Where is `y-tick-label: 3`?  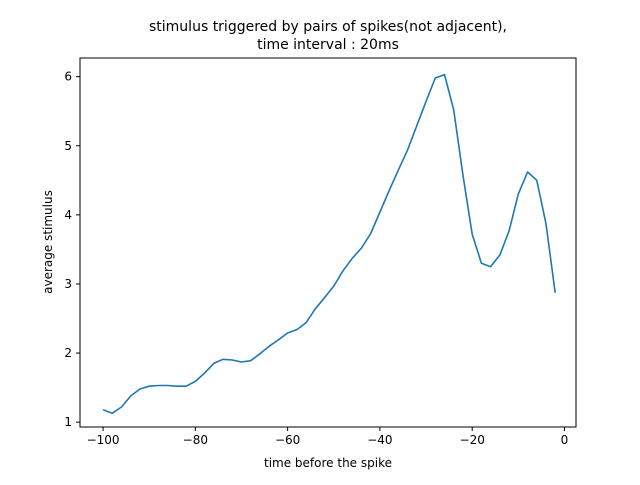
y-tick-label: 3 is located at coordinates (68, 284).